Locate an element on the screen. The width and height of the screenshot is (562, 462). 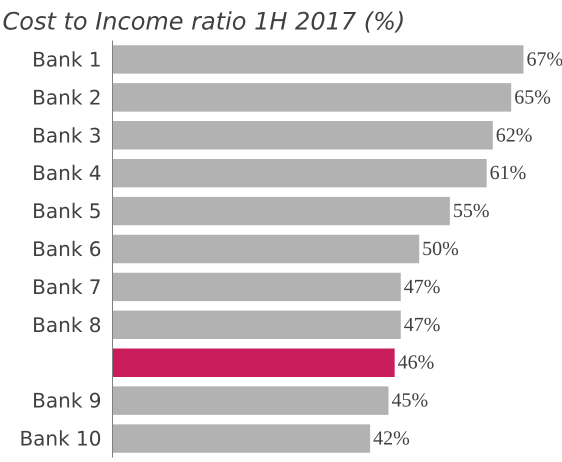
data-label: 67% is located at coordinates (544, 59).